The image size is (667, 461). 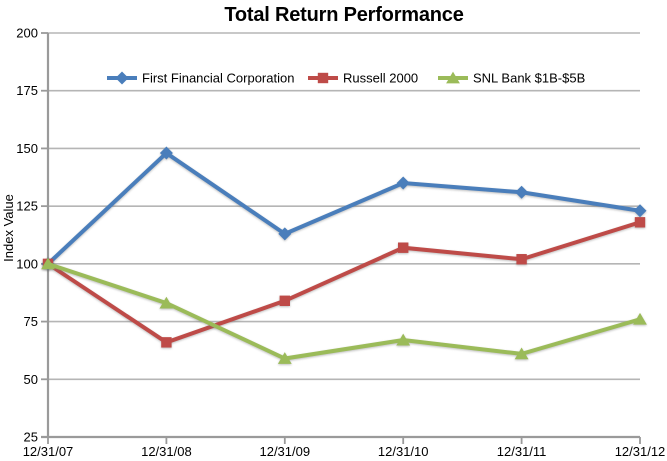 I want to click on y-axis-title: Index Value, so click(x=8, y=228).